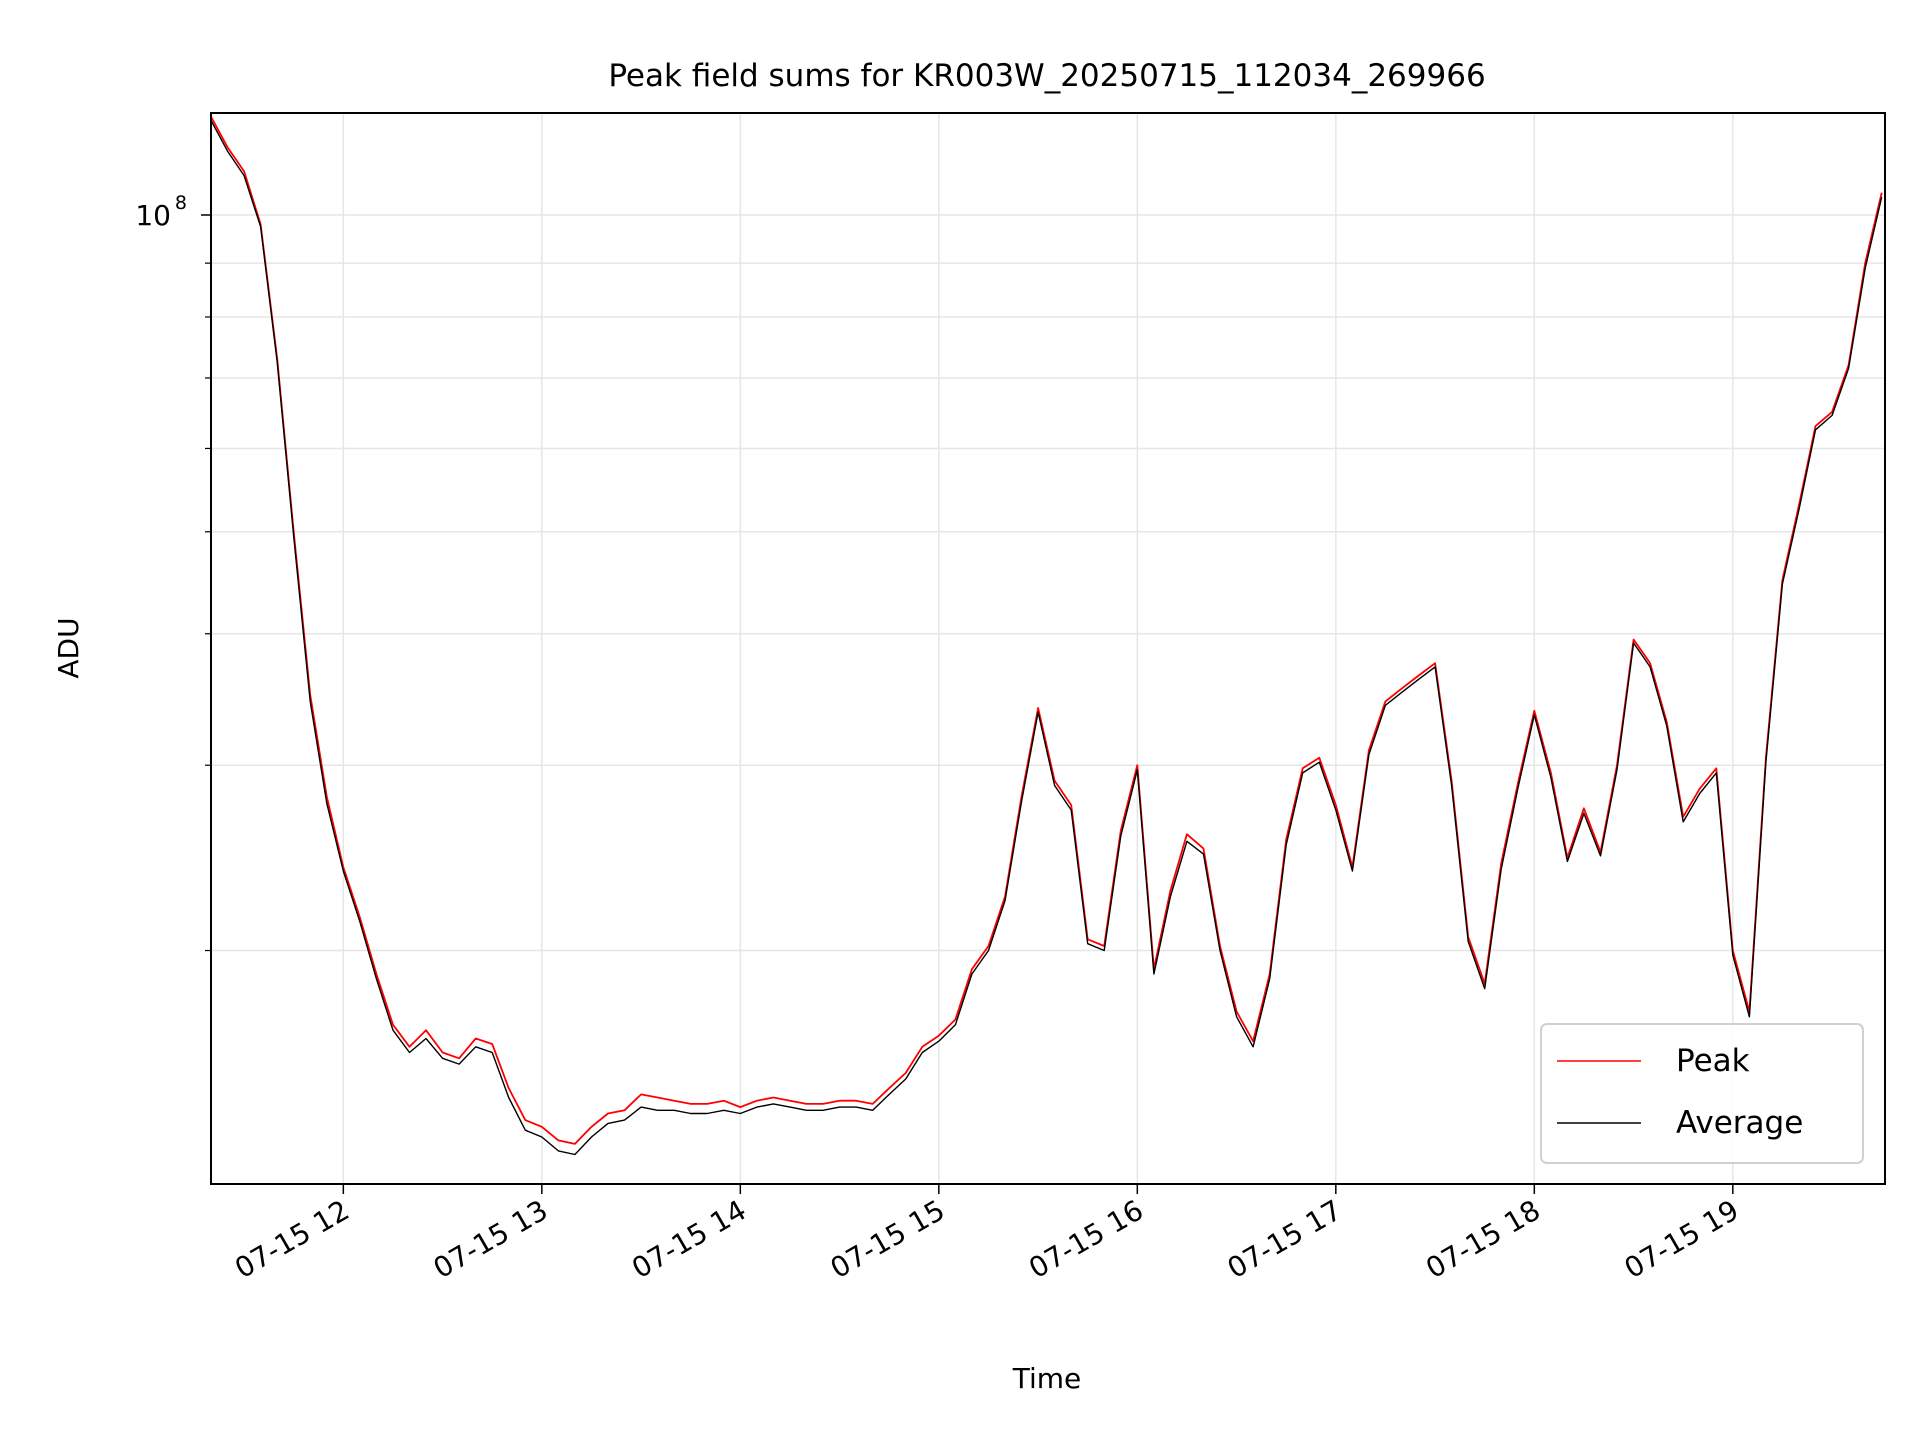 The height and width of the screenshot is (1440, 1920). Describe the element at coordinates (1713, 1061) in the screenshot. I see `legend-label-peak: Peak` at that location.